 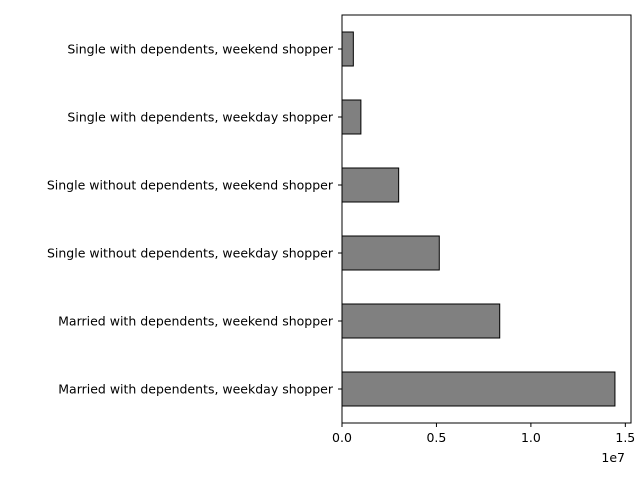 What do you see at coordinates (342, 437) in the screenshot?
I see `x-tick-label-0: 0.0` at bounding box center [342, 437].